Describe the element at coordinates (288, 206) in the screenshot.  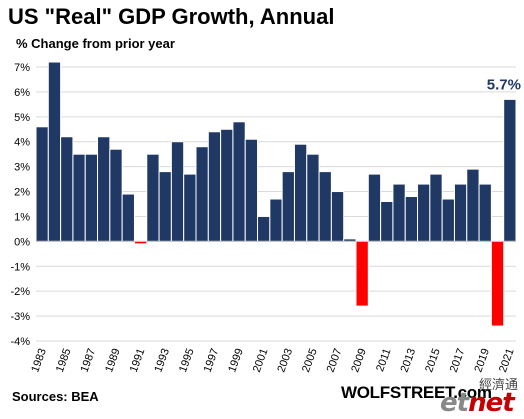
I see `bar-2003` at that location.